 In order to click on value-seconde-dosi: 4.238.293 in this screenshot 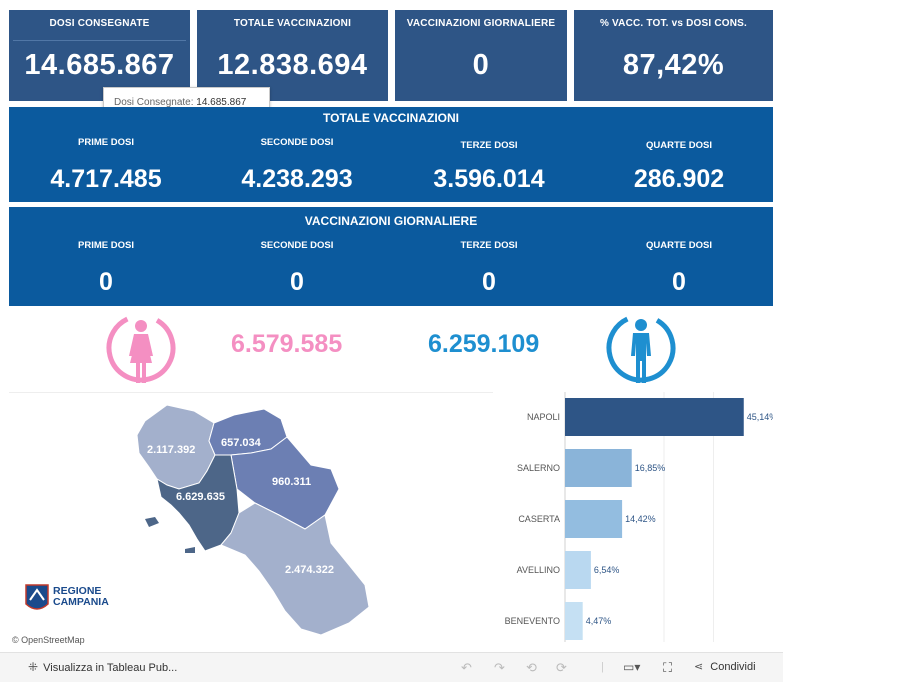, I will do `click(297, 179)`.